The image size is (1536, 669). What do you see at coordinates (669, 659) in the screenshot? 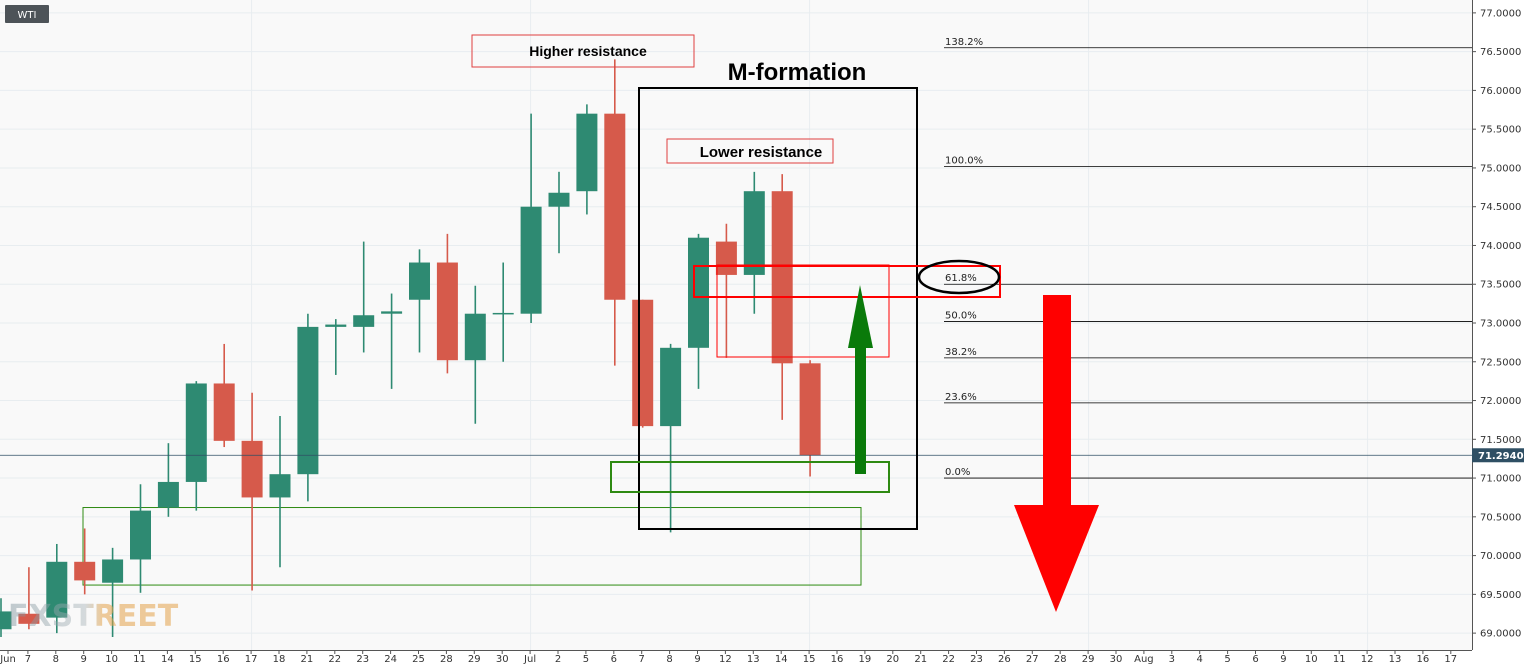
I see `x-tick-label: 8` at bounding box center [669, 659].